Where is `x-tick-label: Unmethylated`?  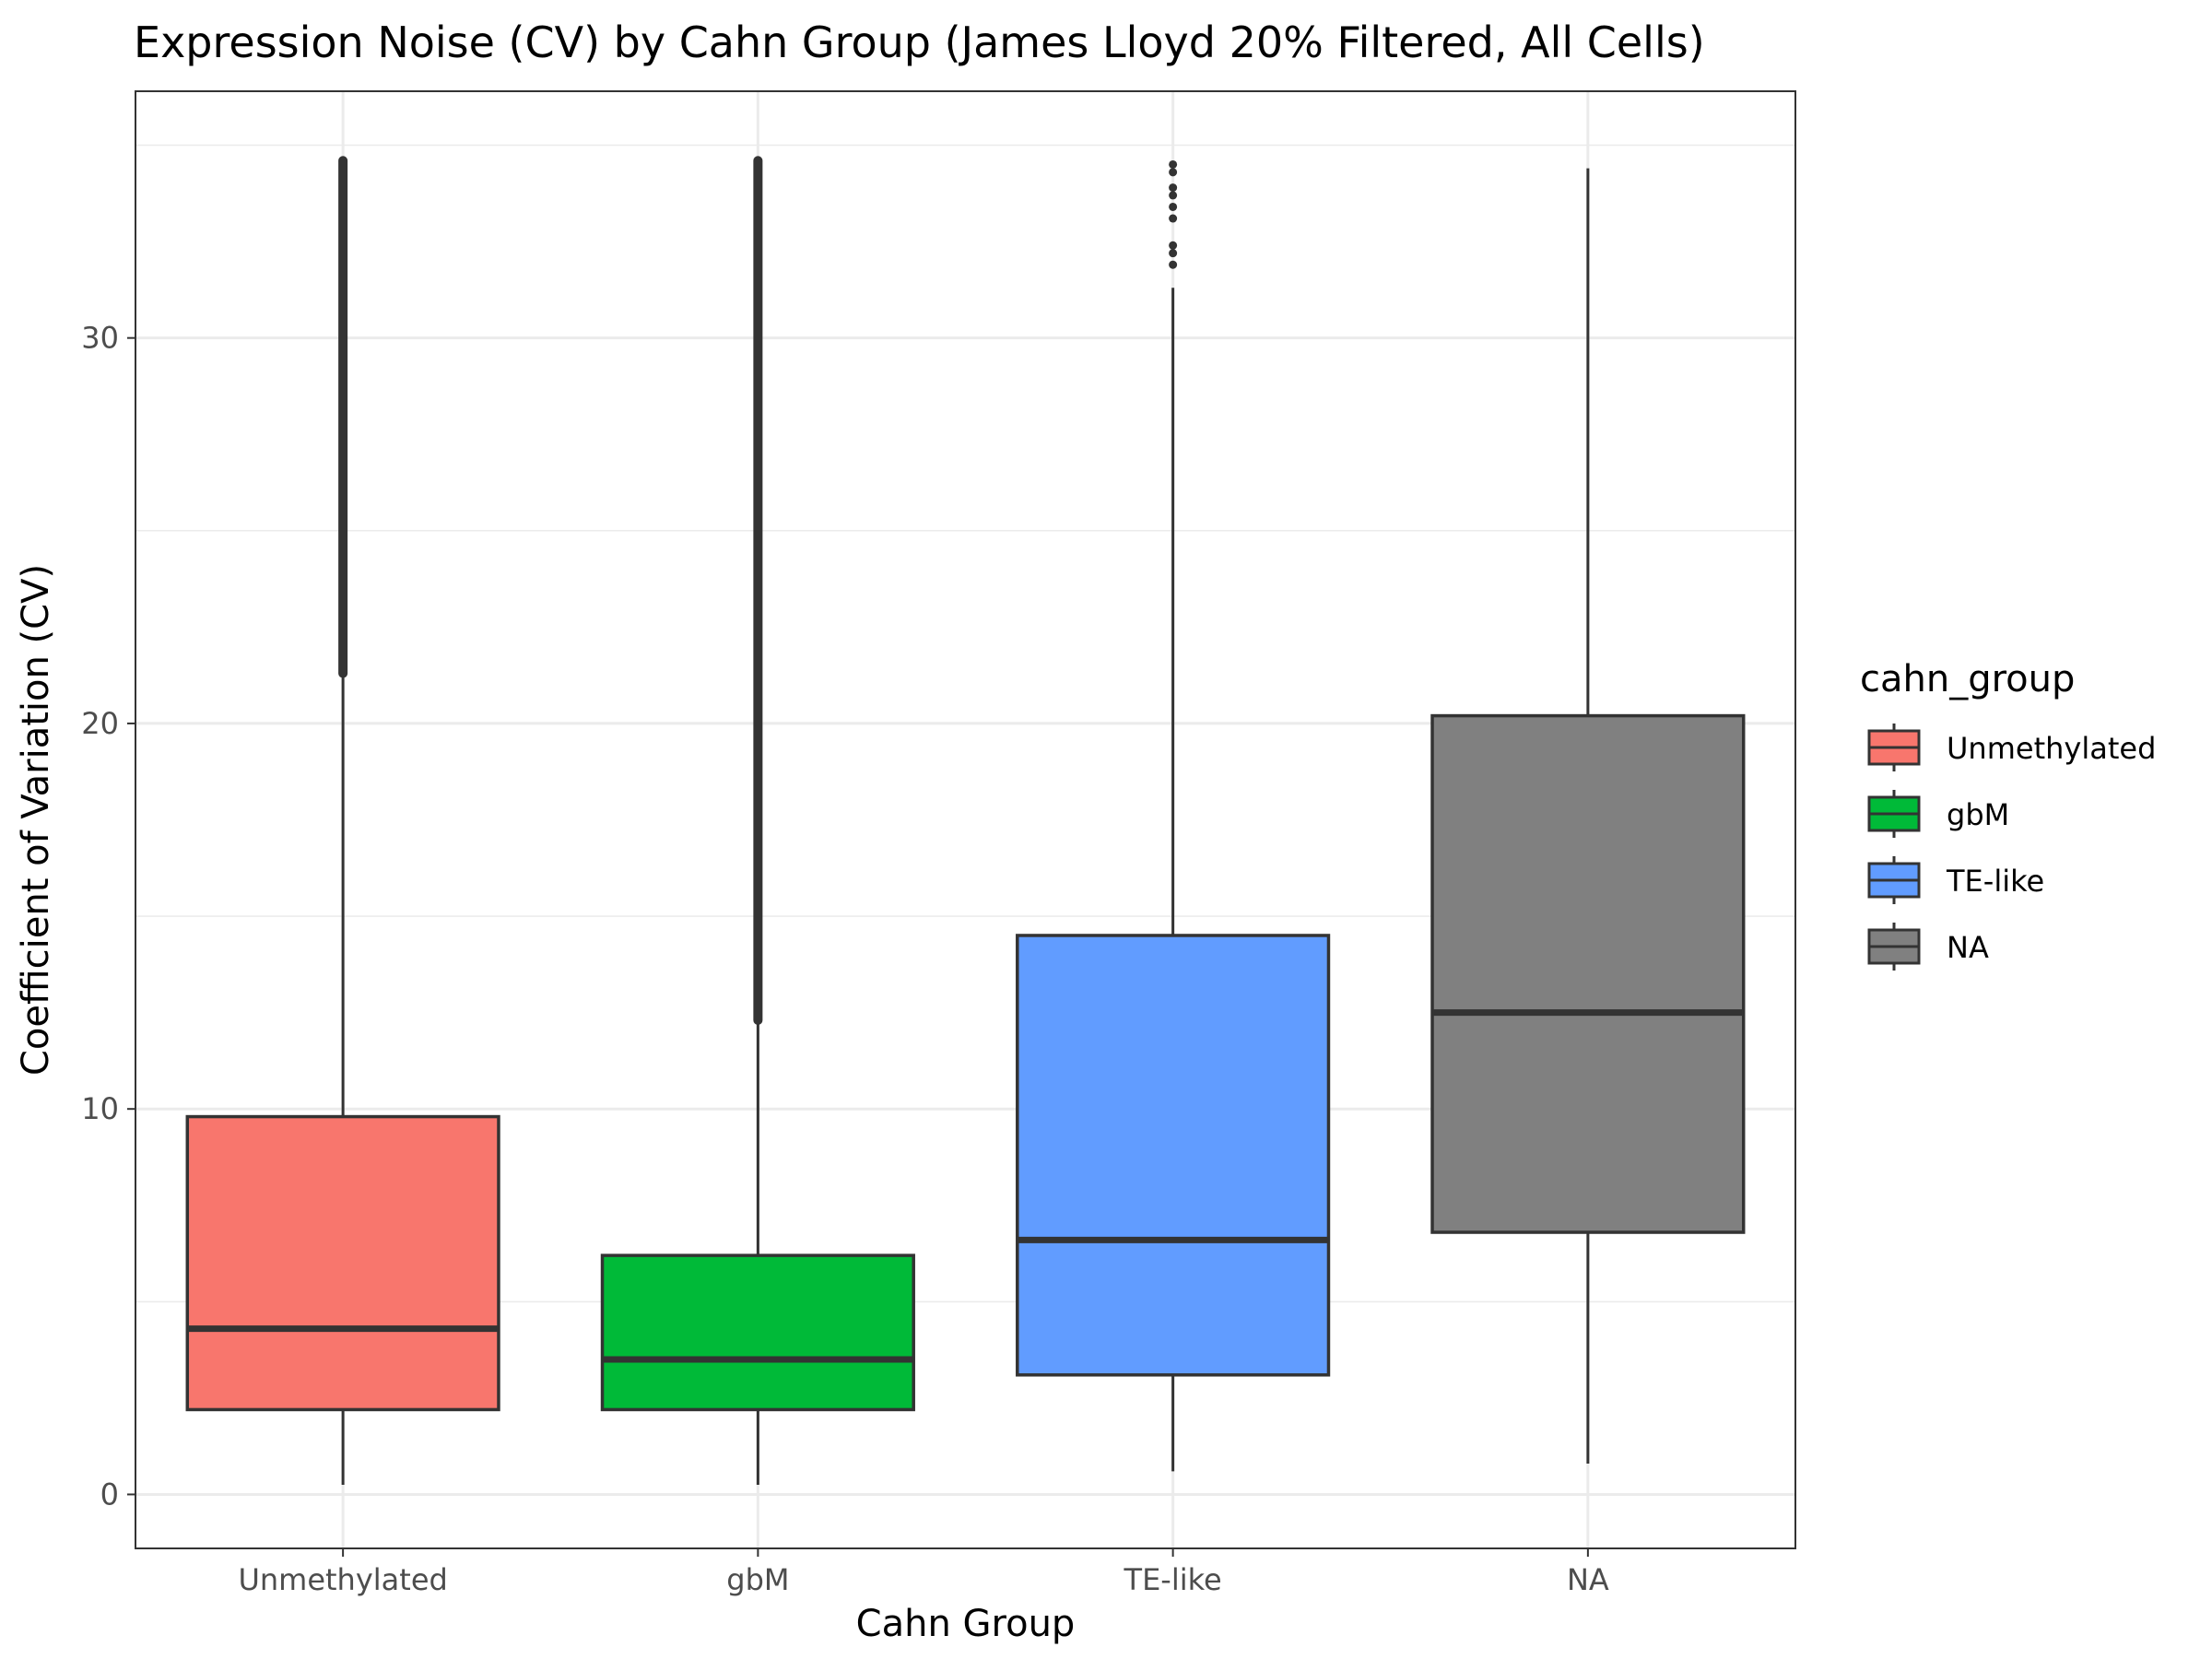
x-tick-label: Unmethylated is located at coordinates (342, 1579).